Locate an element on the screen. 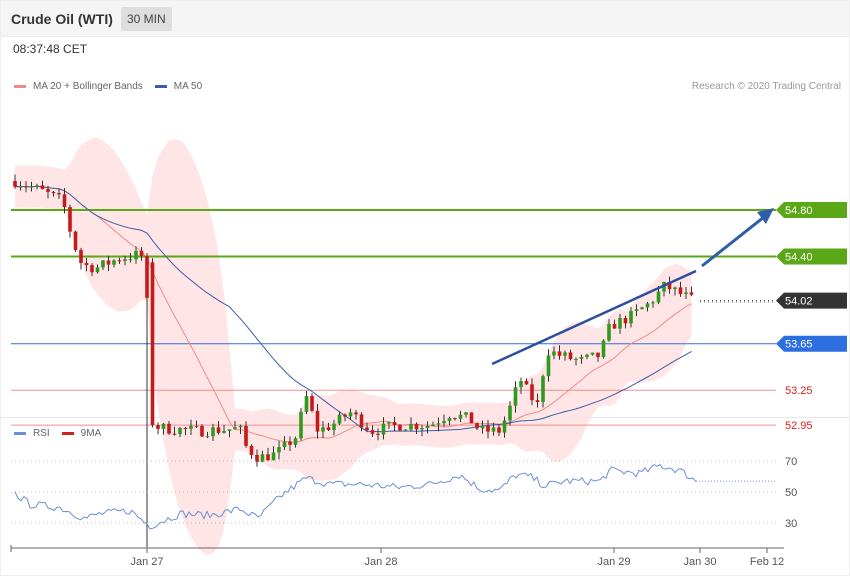 This screenshot has width=850, height=576. level-tag-54.40 is located at coordinates (811, 256).